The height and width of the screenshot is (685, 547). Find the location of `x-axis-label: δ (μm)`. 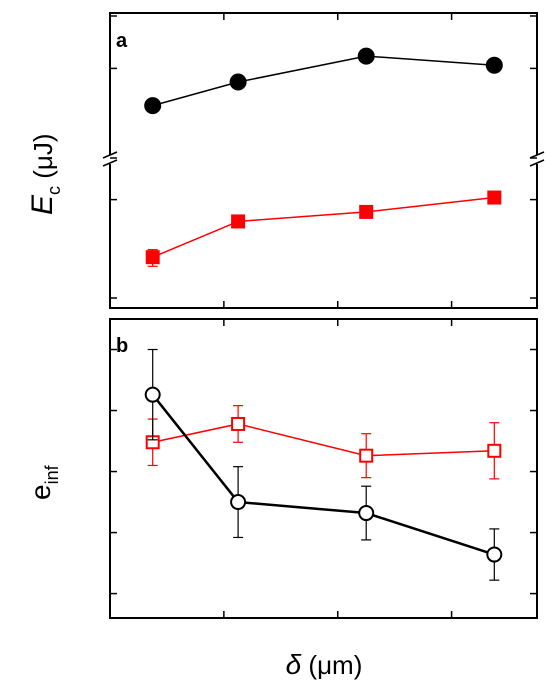

x-axis-label: δ (μm) is located at coordinates (324, 664).